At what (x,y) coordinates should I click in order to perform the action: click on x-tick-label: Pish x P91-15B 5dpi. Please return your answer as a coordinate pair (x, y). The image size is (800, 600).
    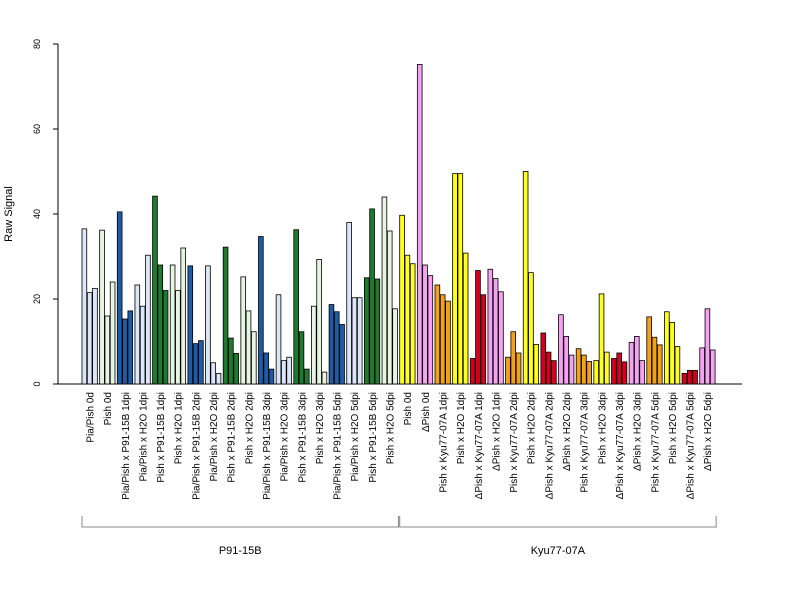
    Looking at the image, I should click on (373, 437).